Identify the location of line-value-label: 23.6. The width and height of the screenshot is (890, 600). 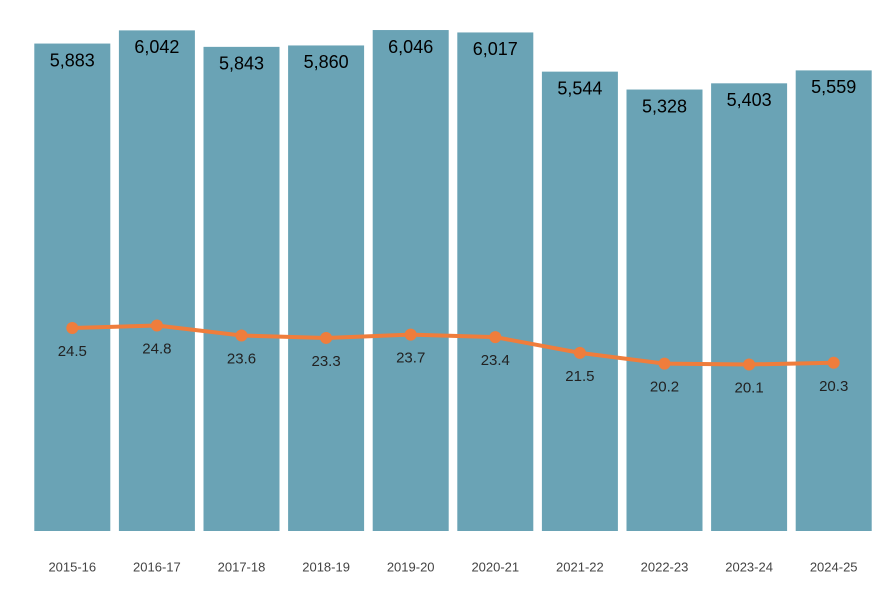
(241, 358).